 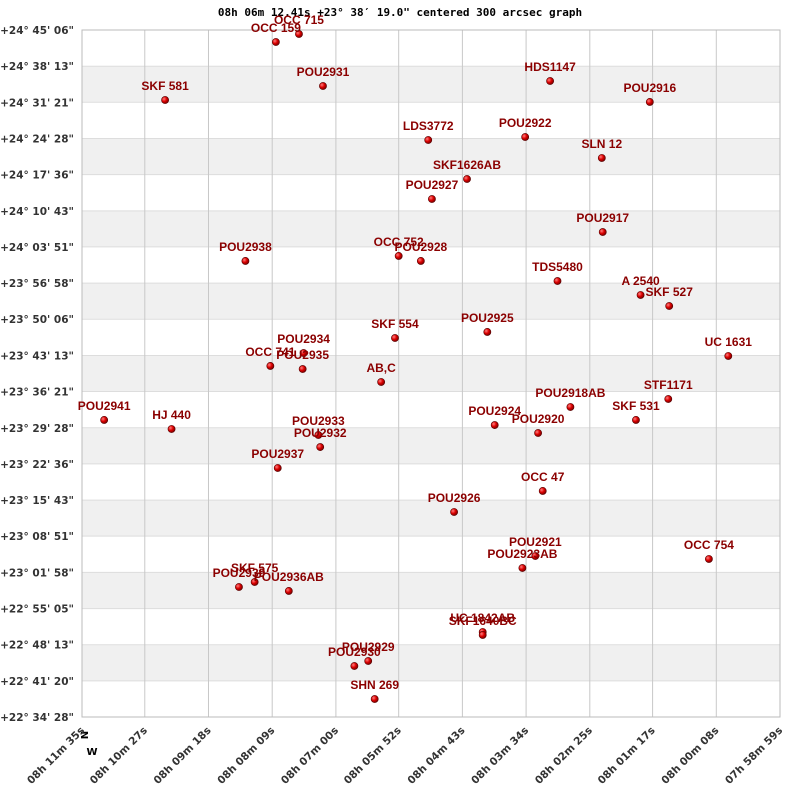 I want to click on star-label: POU2918AB, so click(x=570, y=393).